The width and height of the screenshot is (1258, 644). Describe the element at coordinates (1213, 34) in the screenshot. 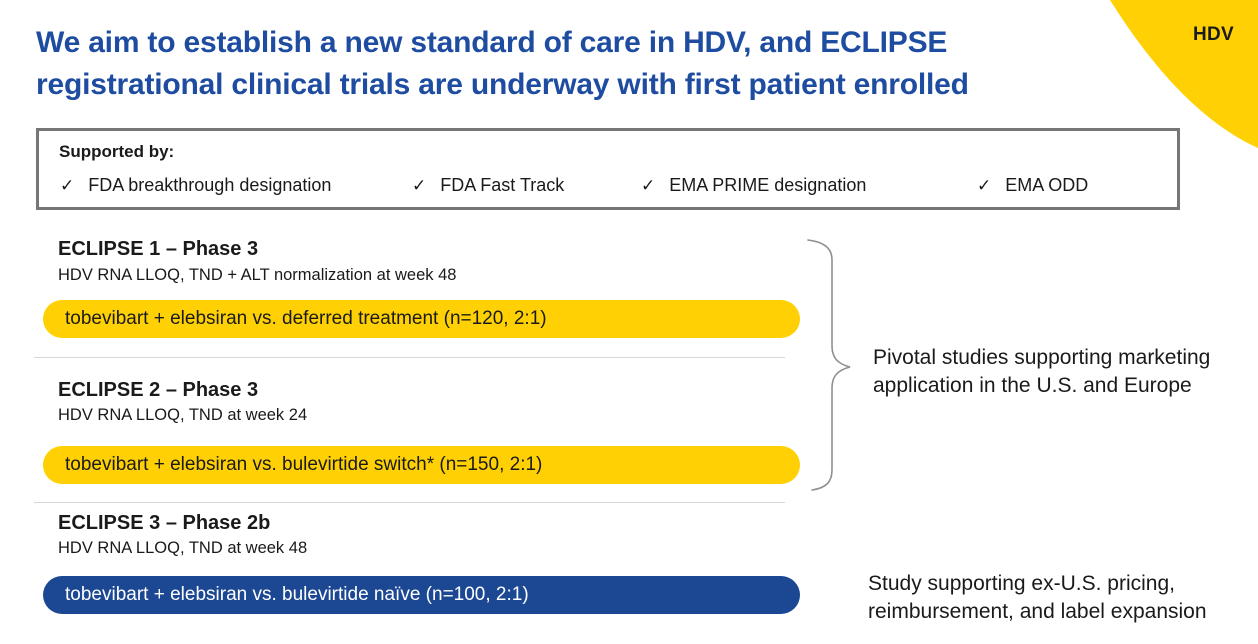

I see `hdv-corner-label: HDV` at that location.